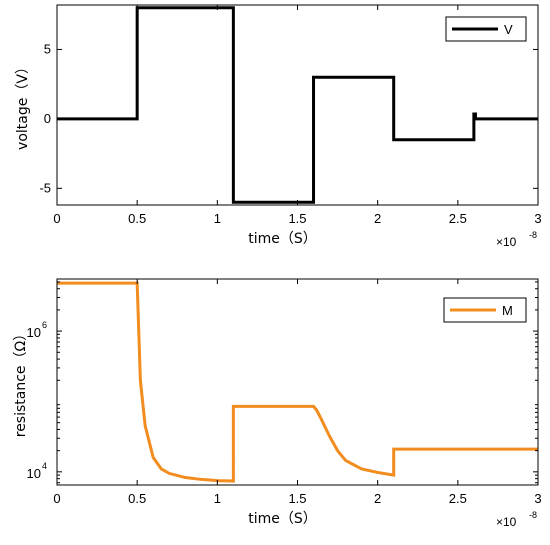 This screenshot has height=545, width=550. What do you see at coordinates (47, 118) in the screenshot?
I see `y-tick-label: 0` at bounding box center [47, 118].